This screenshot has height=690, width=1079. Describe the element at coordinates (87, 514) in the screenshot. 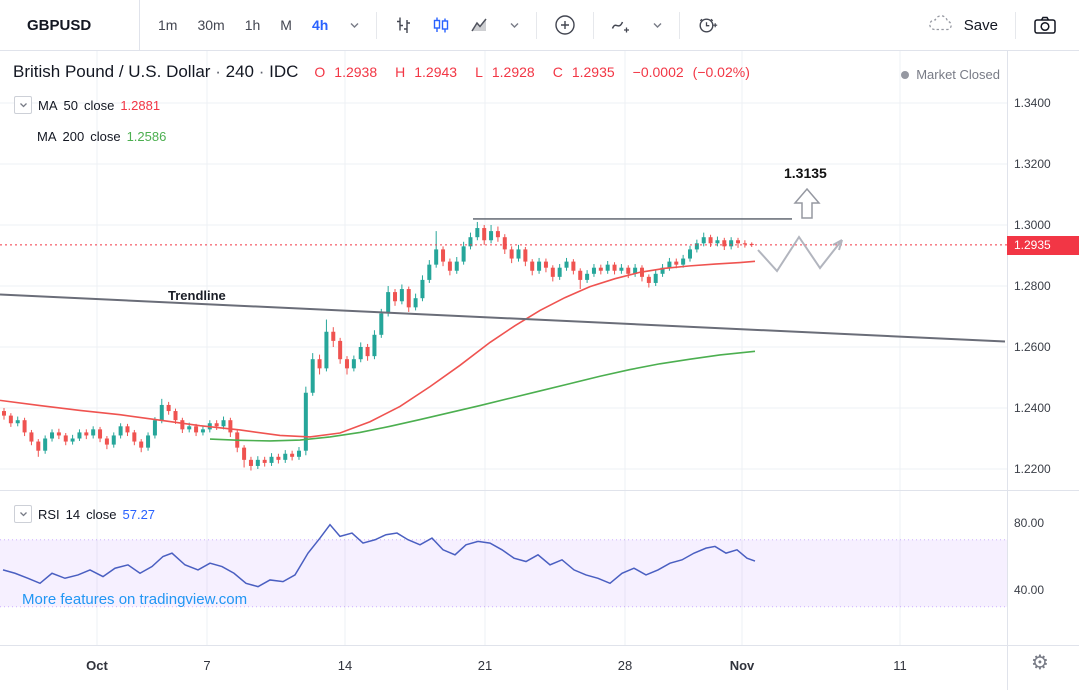

I see `indicator-row-rsi: RSI 14 close 57.27` at that location.